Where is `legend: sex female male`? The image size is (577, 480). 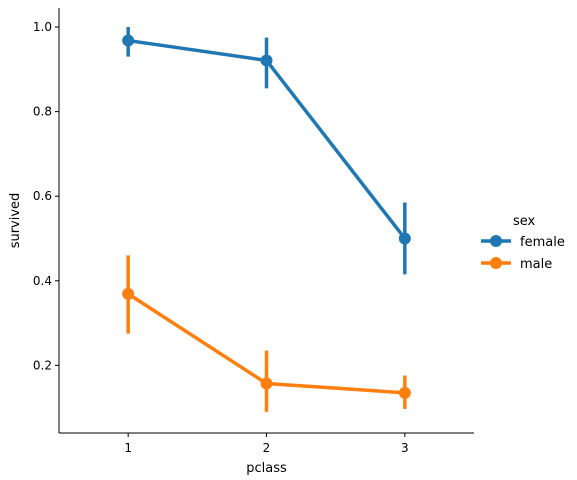 legend: sex female male is located at coordinates (523, 243).